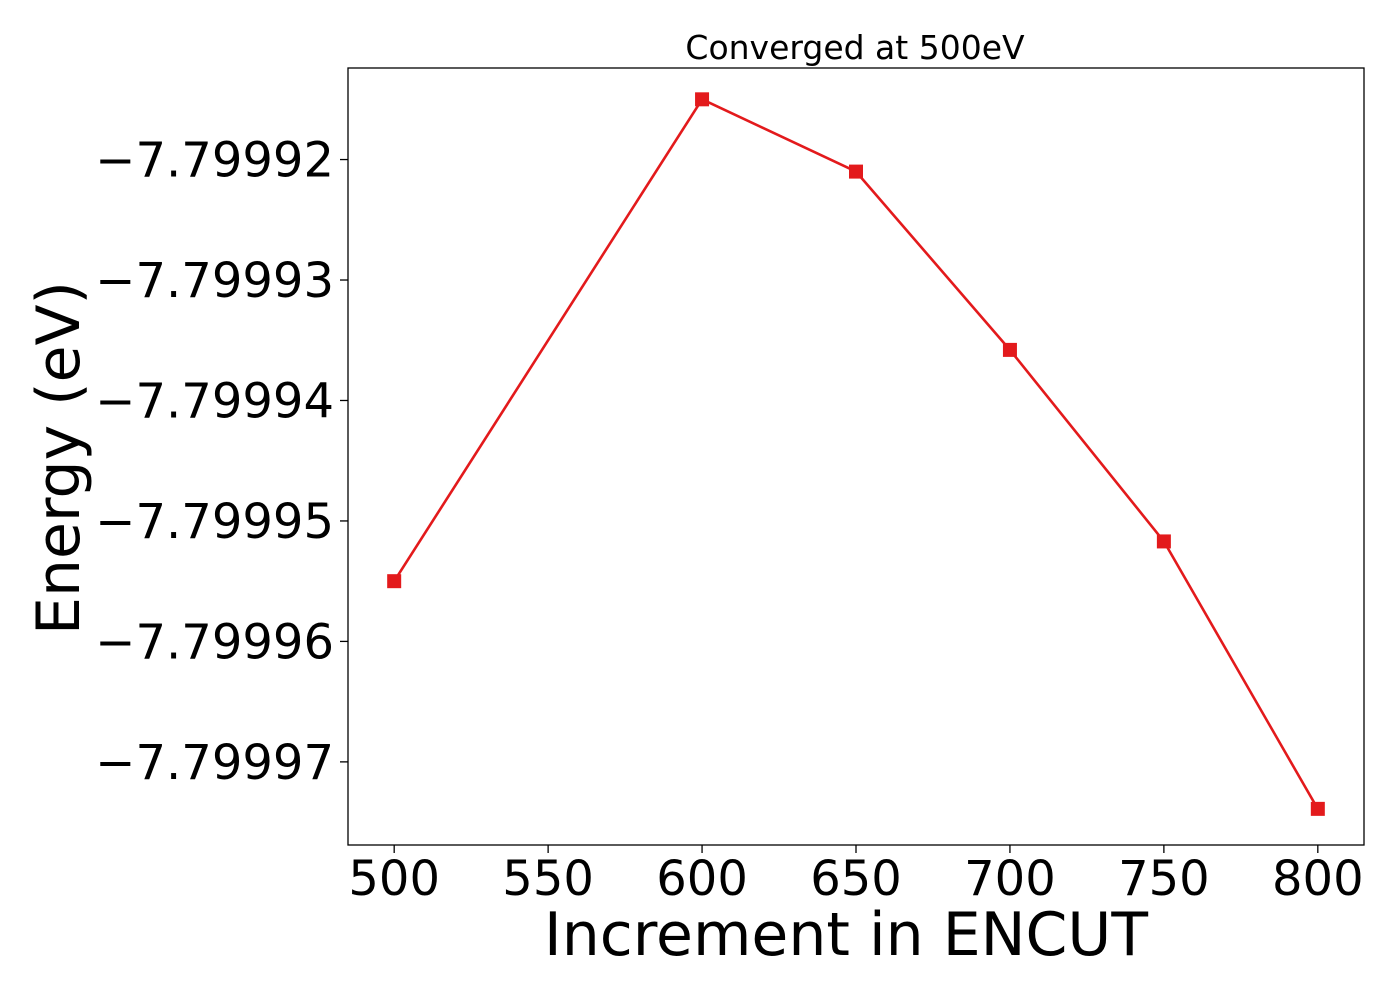 The image size is (1400, 1000). What do you see at coordinates (214, 763) in the screenshot?
I see `y-tick-label: −7.79997` at bounding box center [214, 763].